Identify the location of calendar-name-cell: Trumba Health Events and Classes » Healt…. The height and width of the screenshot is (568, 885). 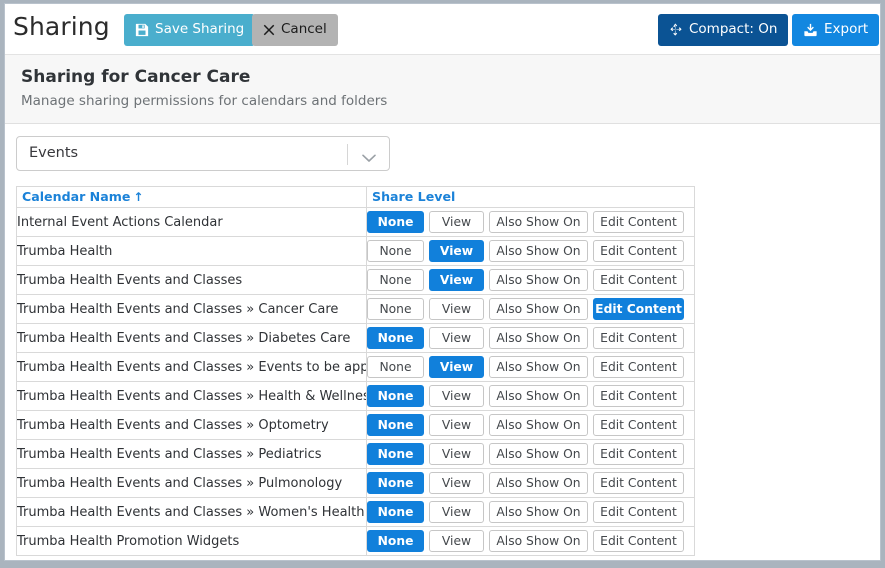
(191, 396).